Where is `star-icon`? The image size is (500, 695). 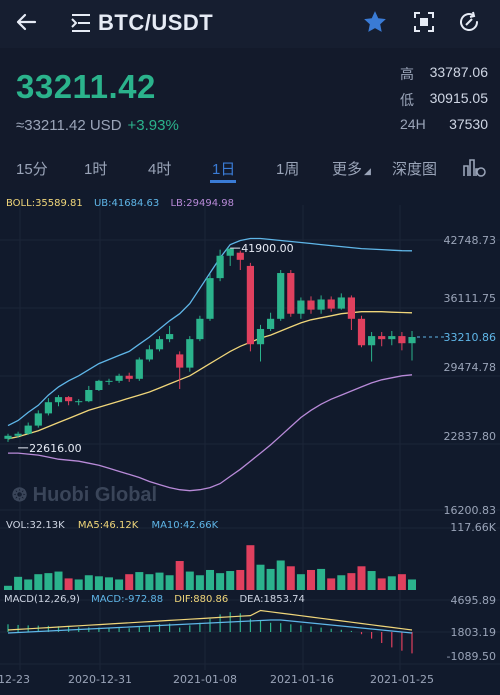 star-icon is located at coordinates (375, 22).